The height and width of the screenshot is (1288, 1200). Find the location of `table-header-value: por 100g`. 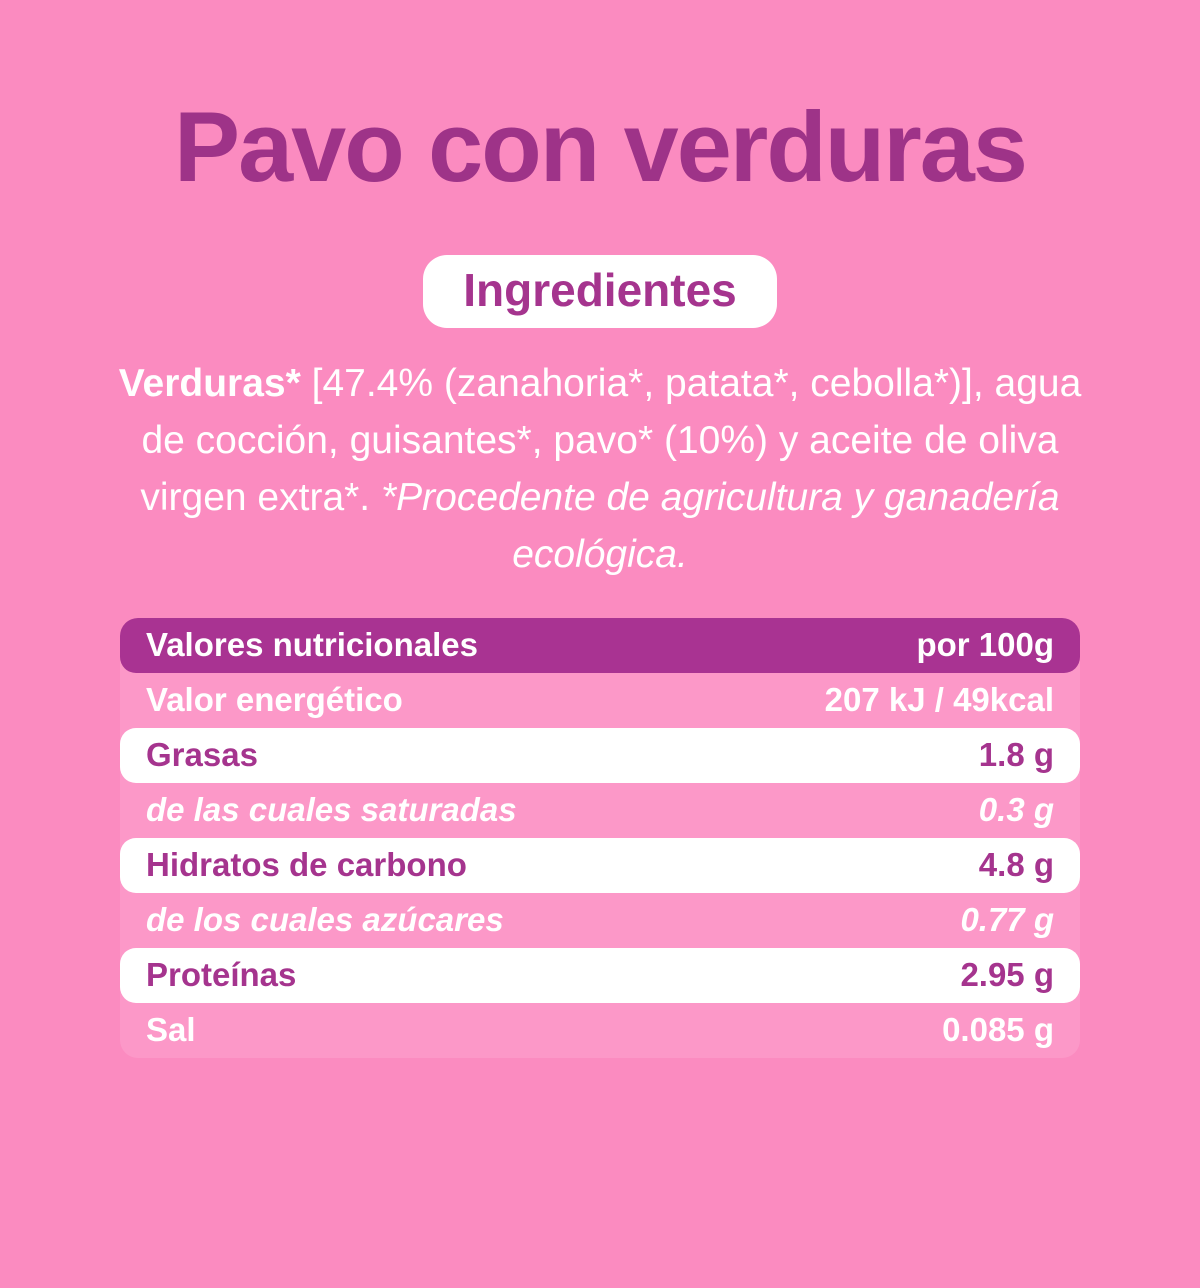

table-header-value: por 100g is located at coordinates (985, 645).